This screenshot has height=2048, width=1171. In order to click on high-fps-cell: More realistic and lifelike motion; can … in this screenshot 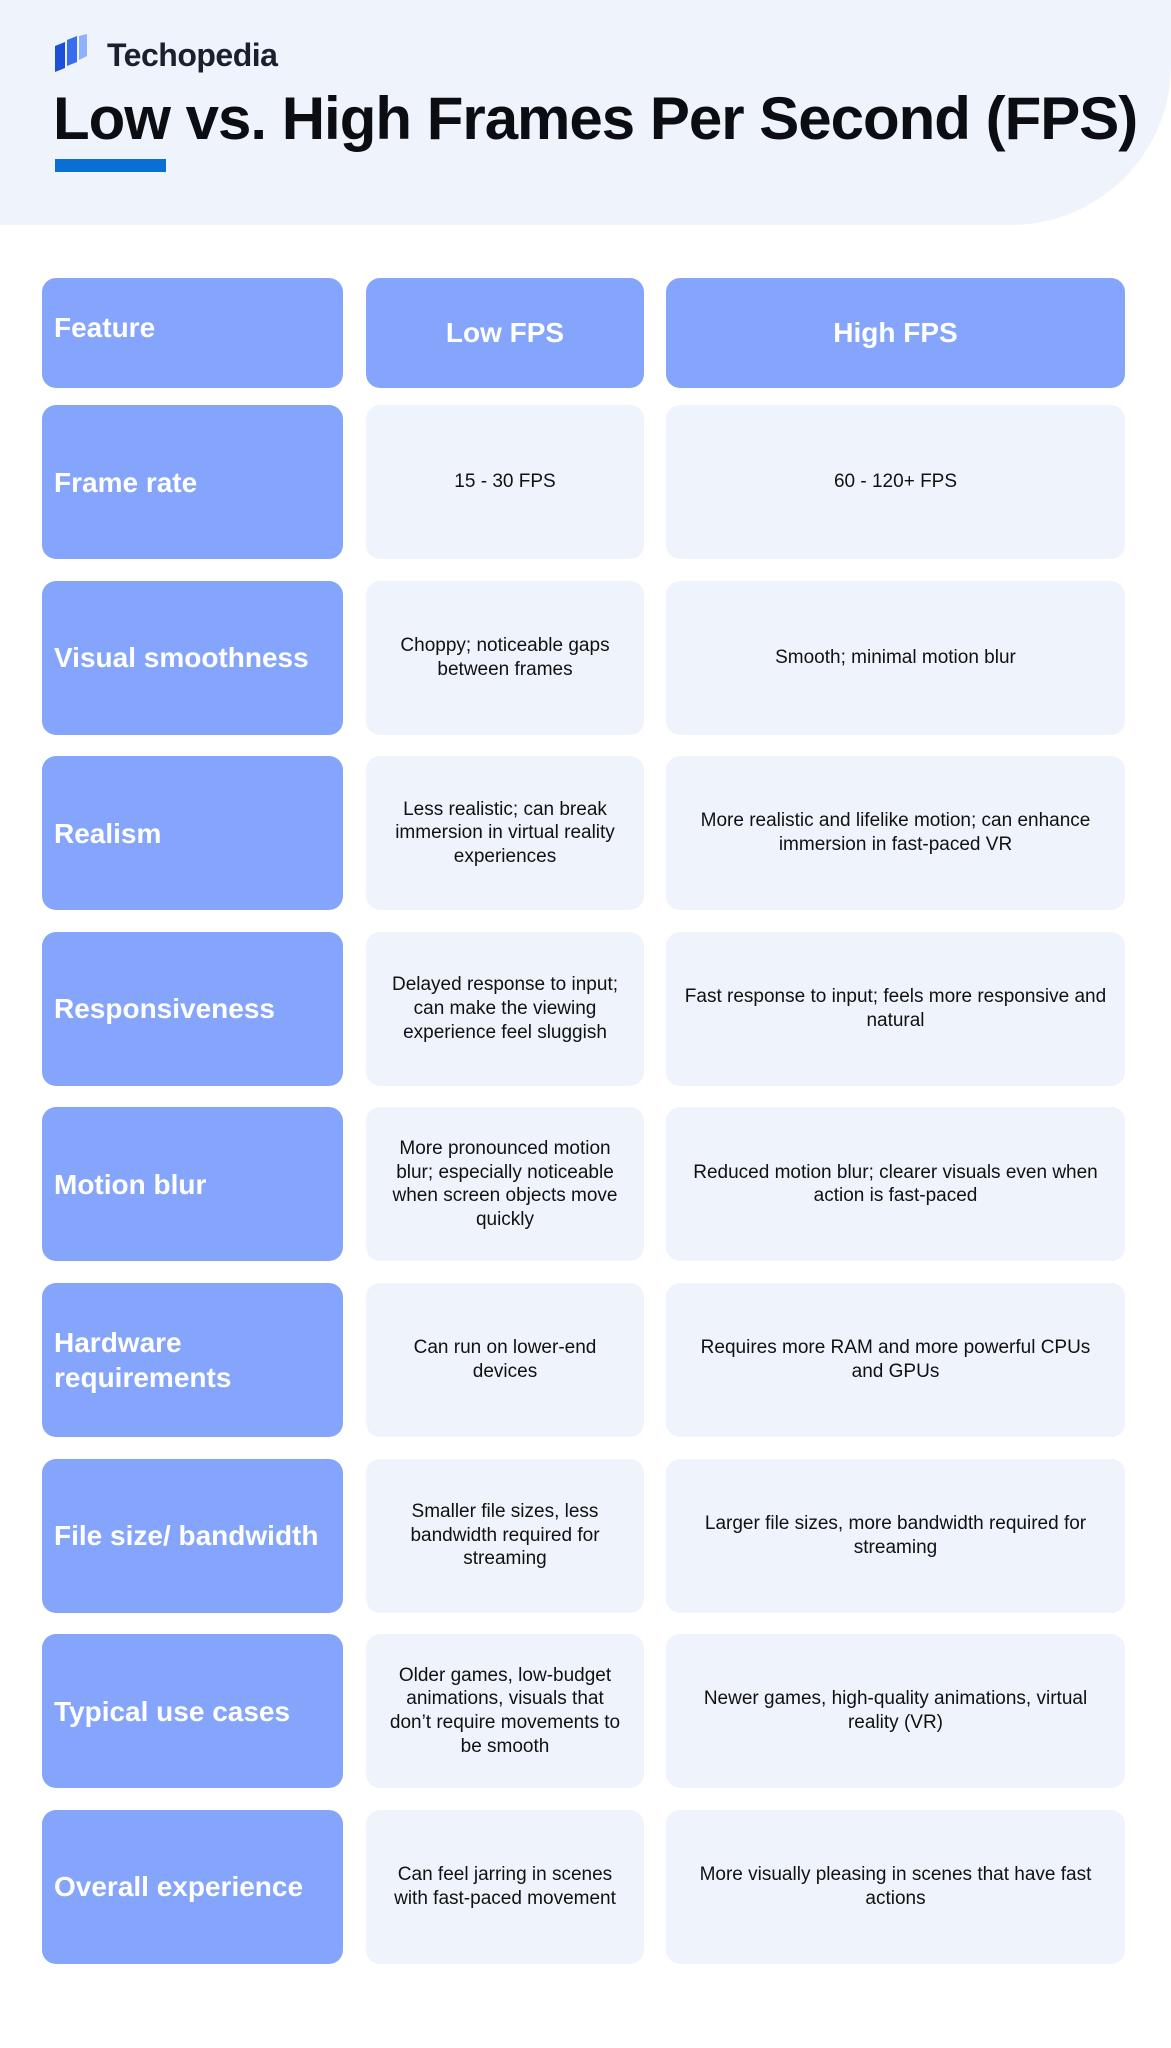, I will do `click(895, 833)`.